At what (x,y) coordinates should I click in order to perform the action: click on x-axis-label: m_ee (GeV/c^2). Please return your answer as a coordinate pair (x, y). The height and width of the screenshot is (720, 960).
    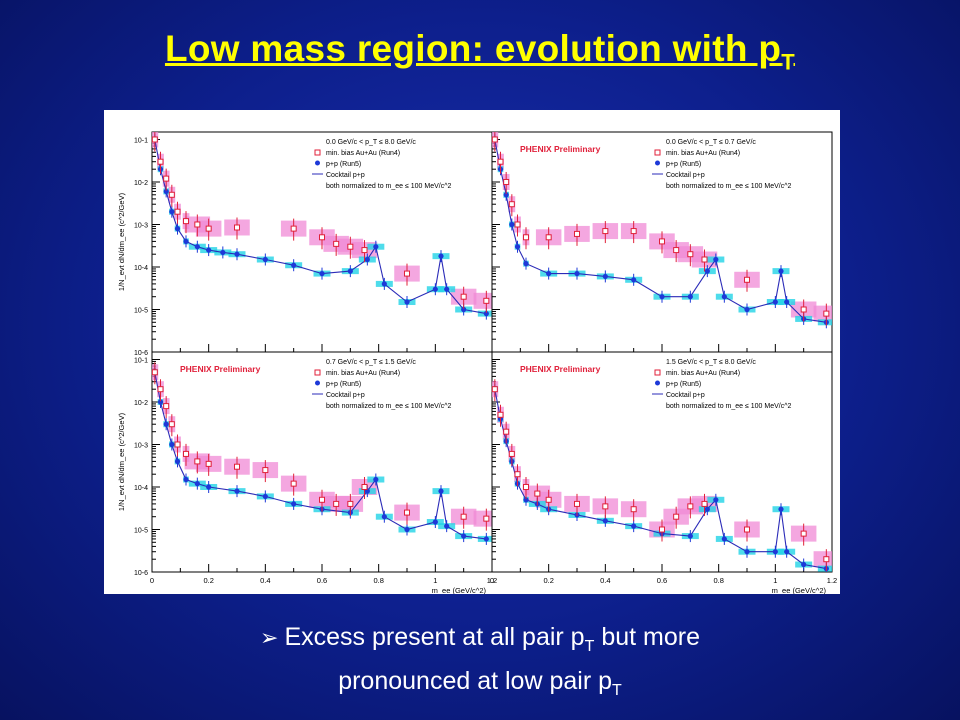
    Looking at the image, I should click on (459, 590).